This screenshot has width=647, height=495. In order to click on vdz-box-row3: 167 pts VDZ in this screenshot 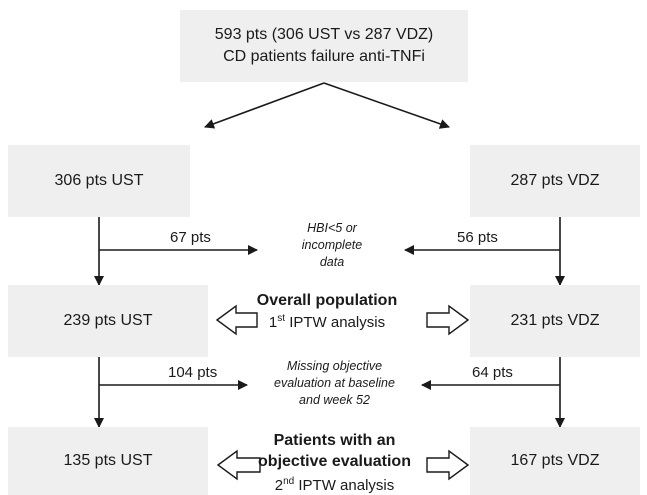, I will do `click(555, 461)`.